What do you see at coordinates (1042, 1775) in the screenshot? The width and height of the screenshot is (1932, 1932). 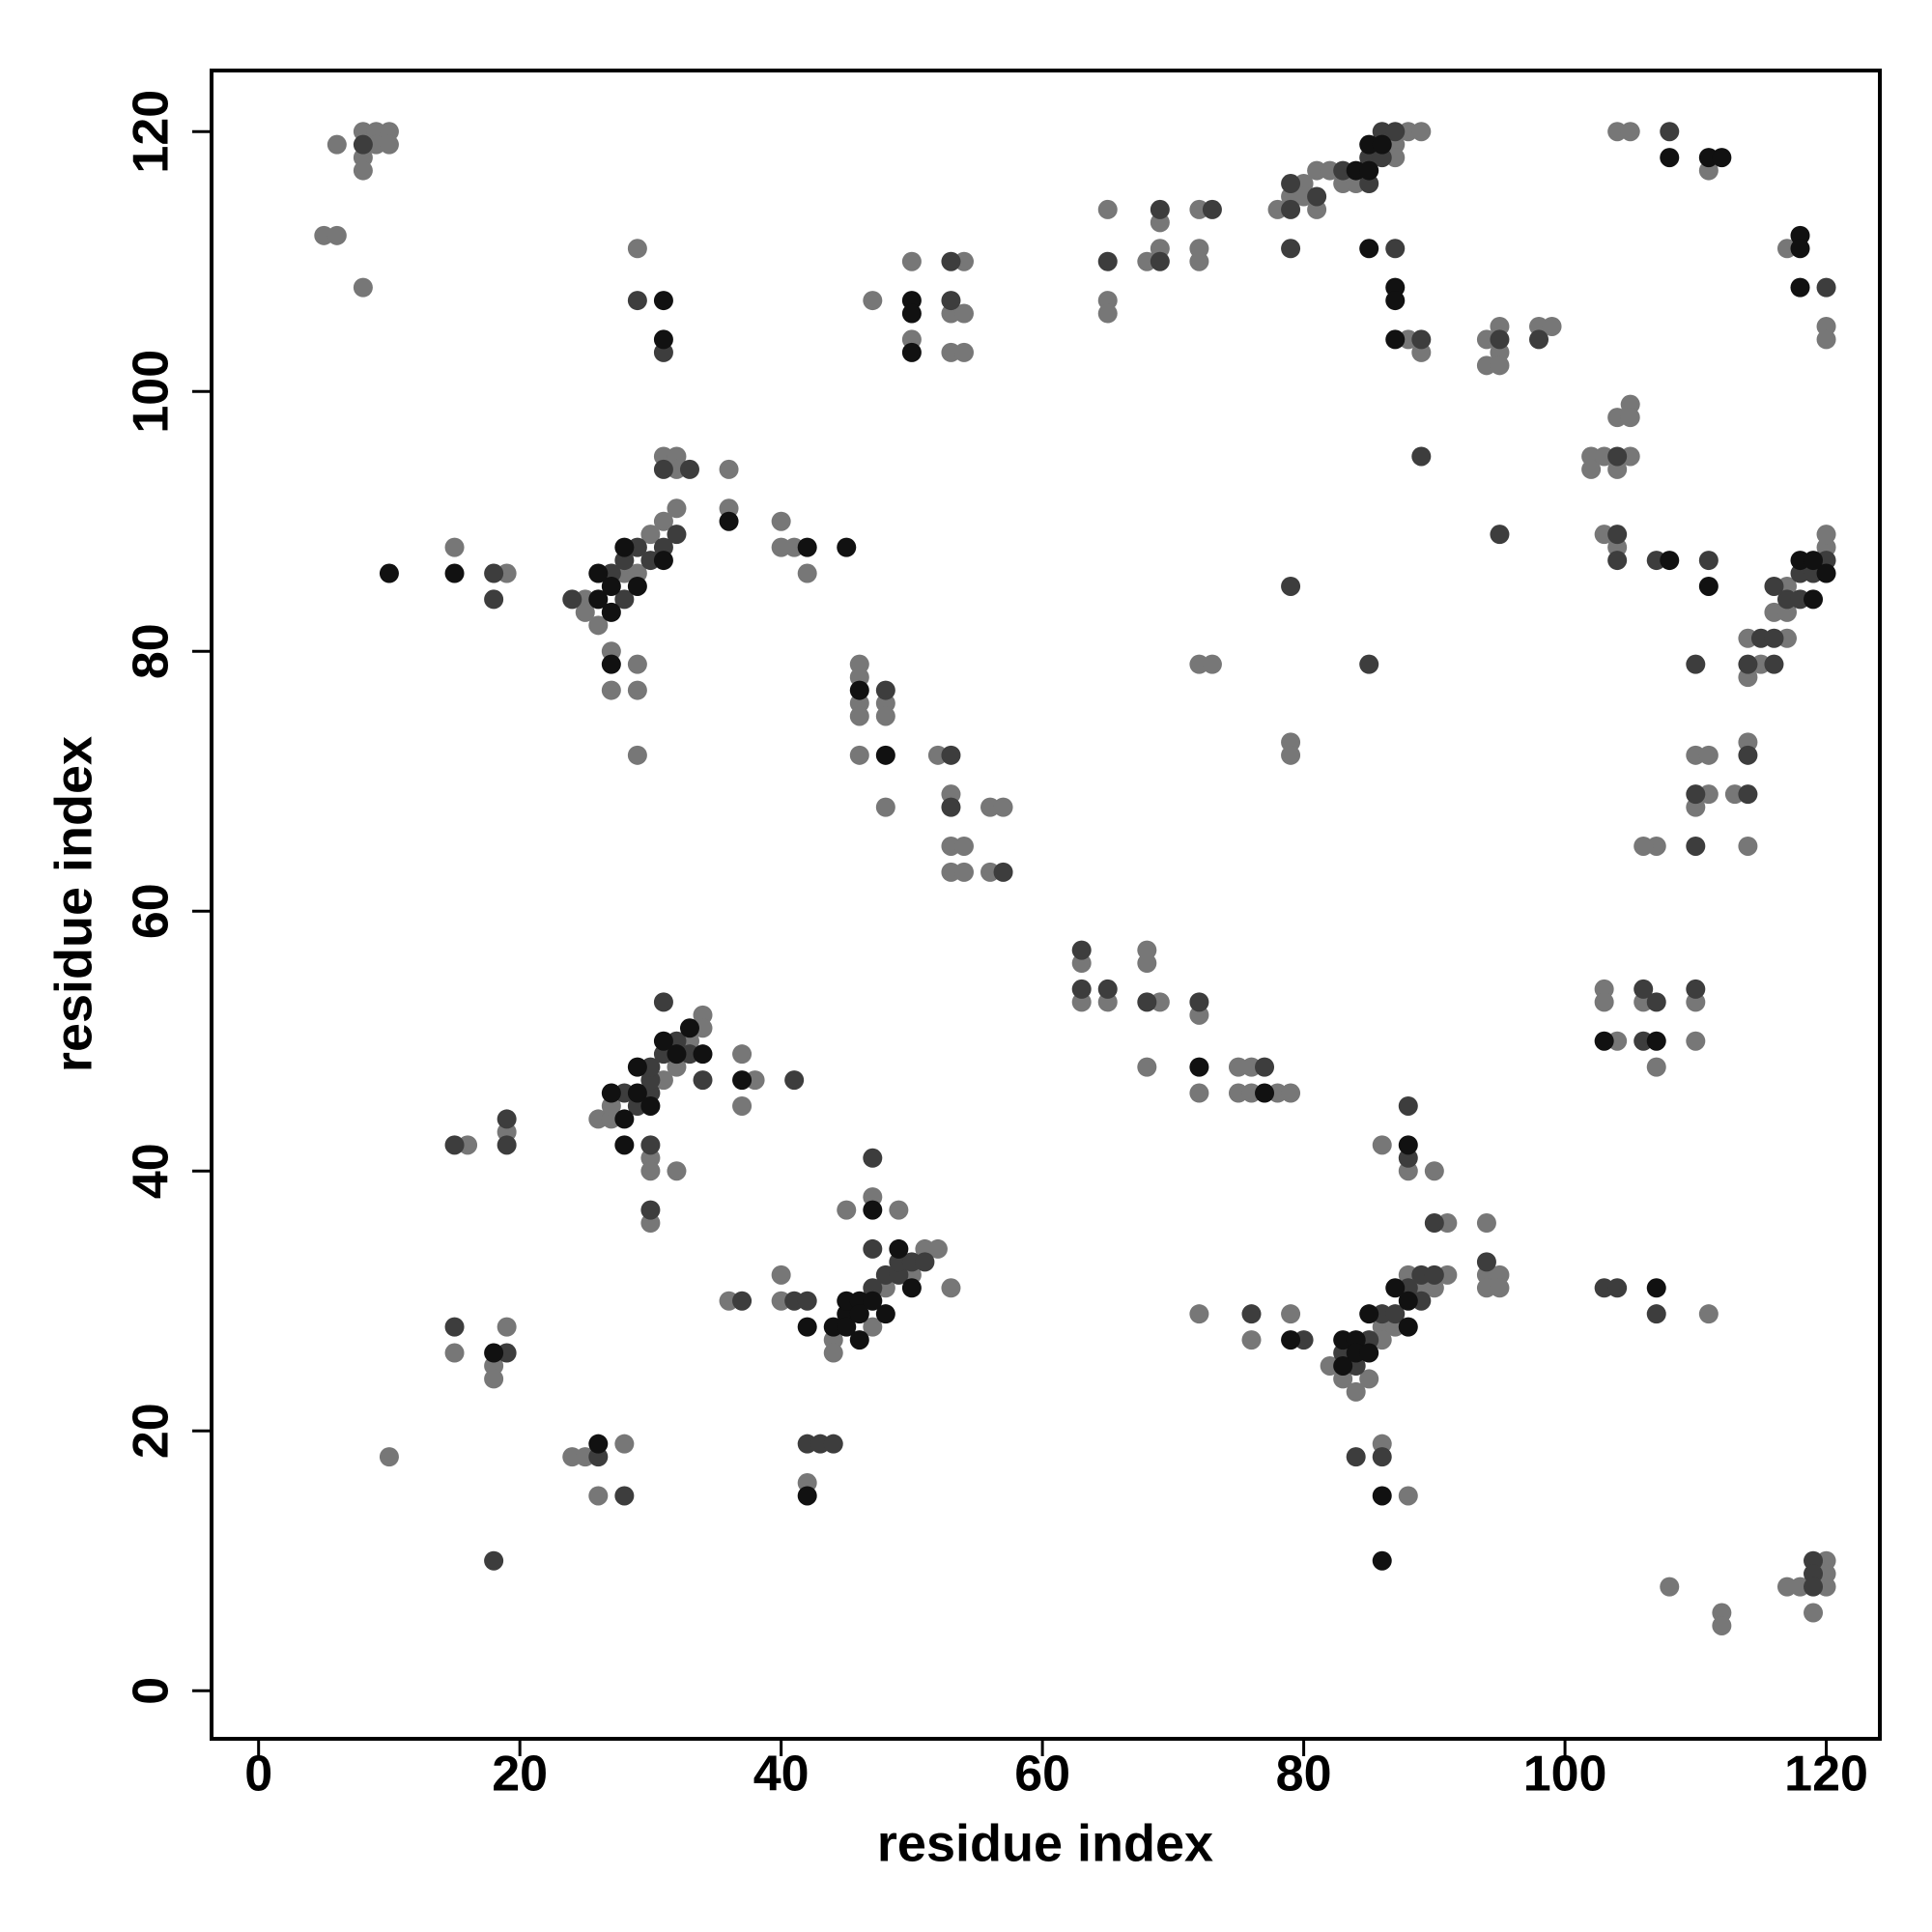 I see `x-tick-label: 60` at bounding box center [1042, 1775].